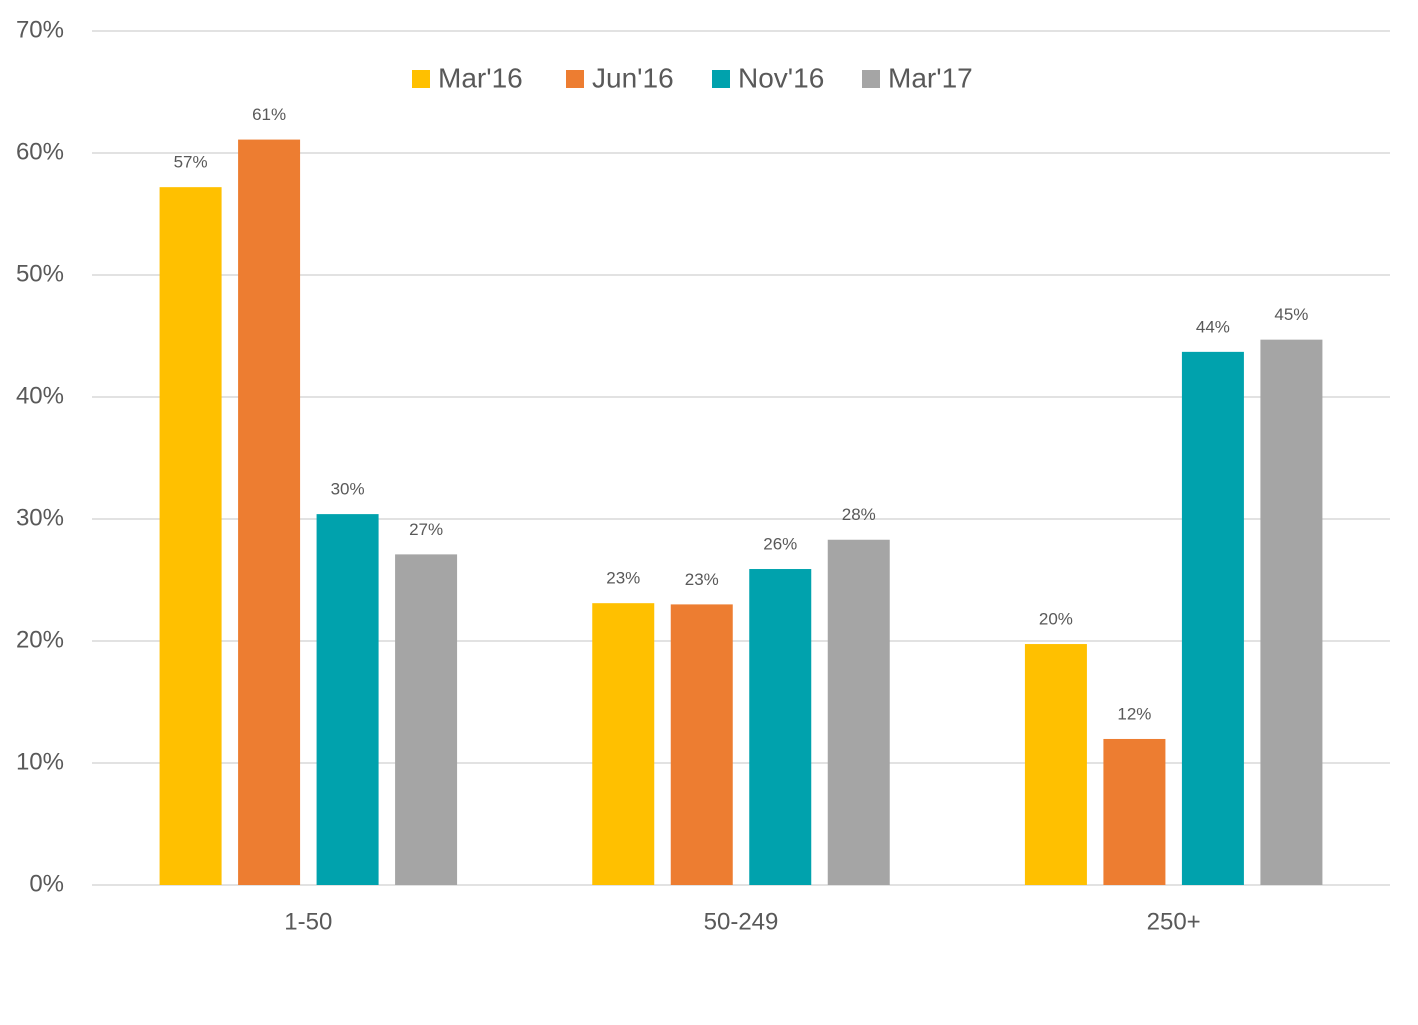 The image size is (1418, 1025). Describe the element at coordinates (1213, 326) in the screenshot. I see `value-label: 44%` at that location.